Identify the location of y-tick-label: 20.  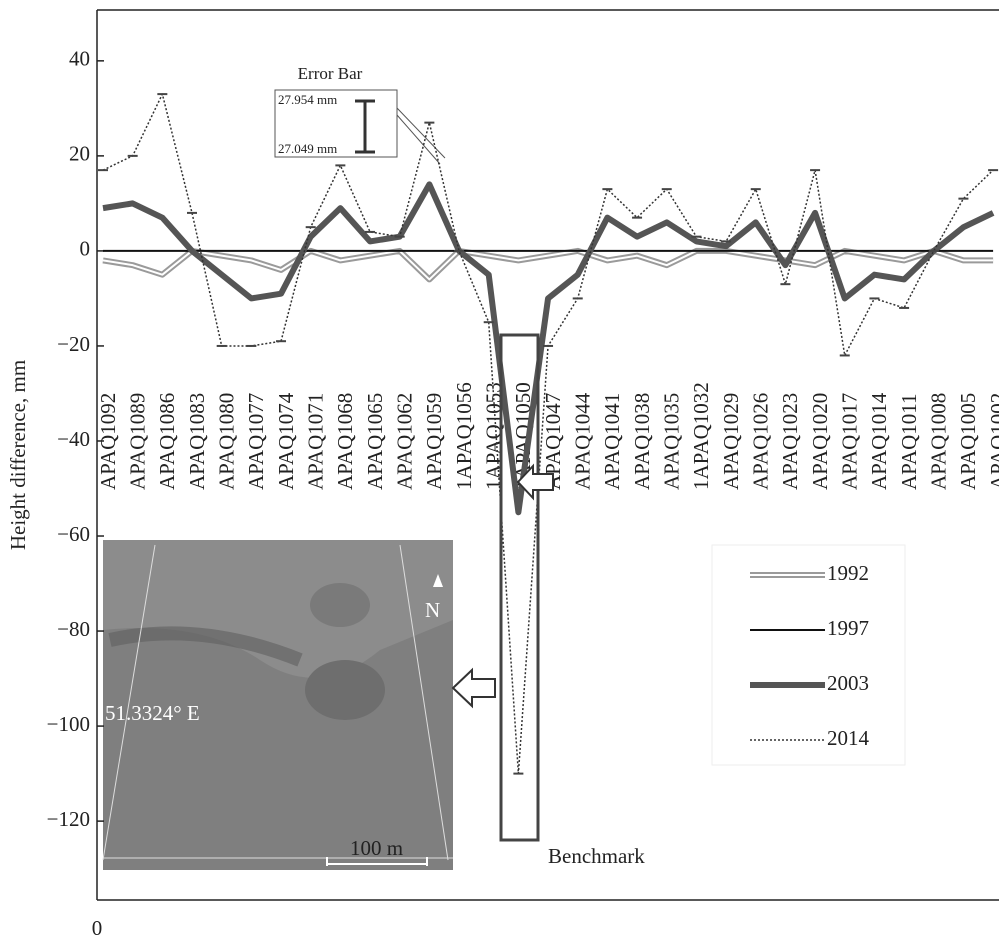
(79, 154).